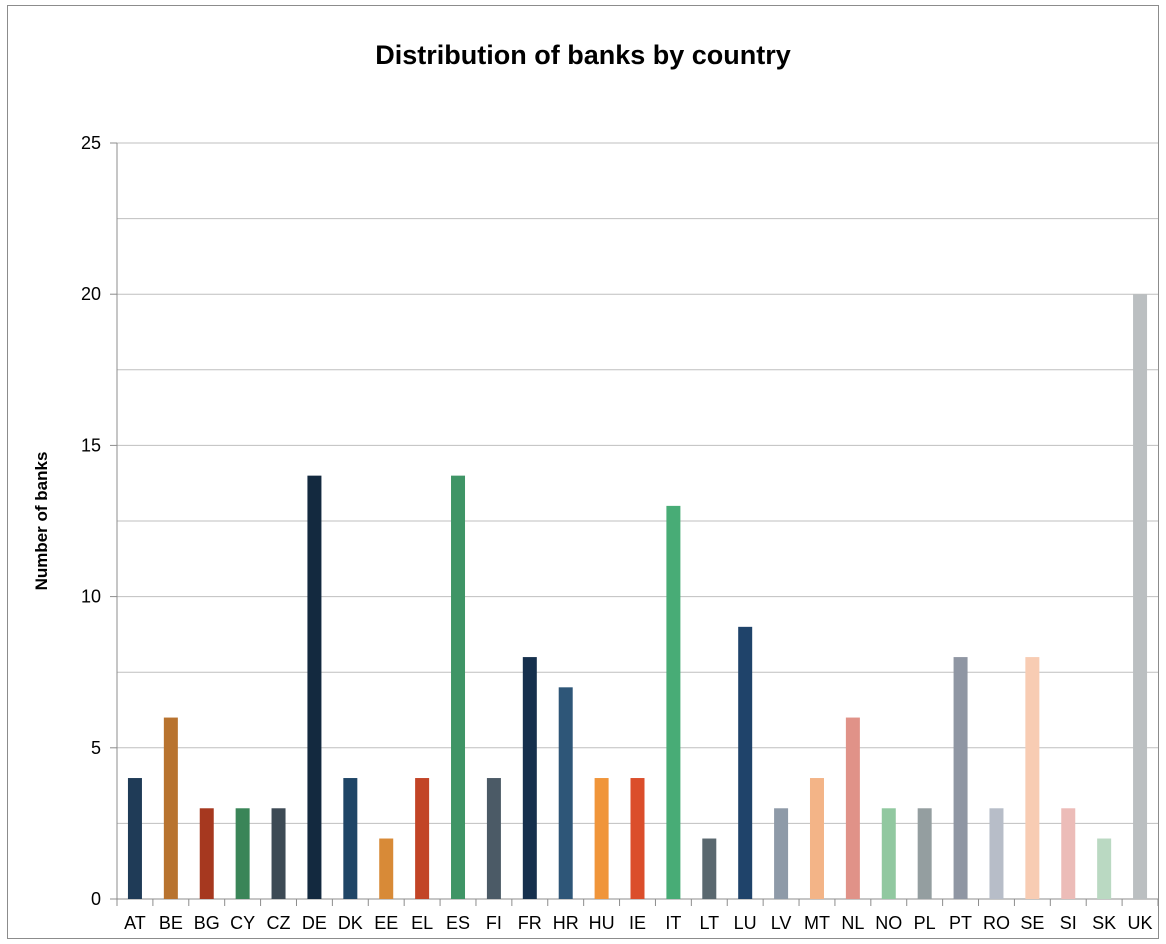 This screenshot has width=1166, height=944. Describe the element at coordinates (996, 853) in the screenshot. I see `bar-ro` at that location.